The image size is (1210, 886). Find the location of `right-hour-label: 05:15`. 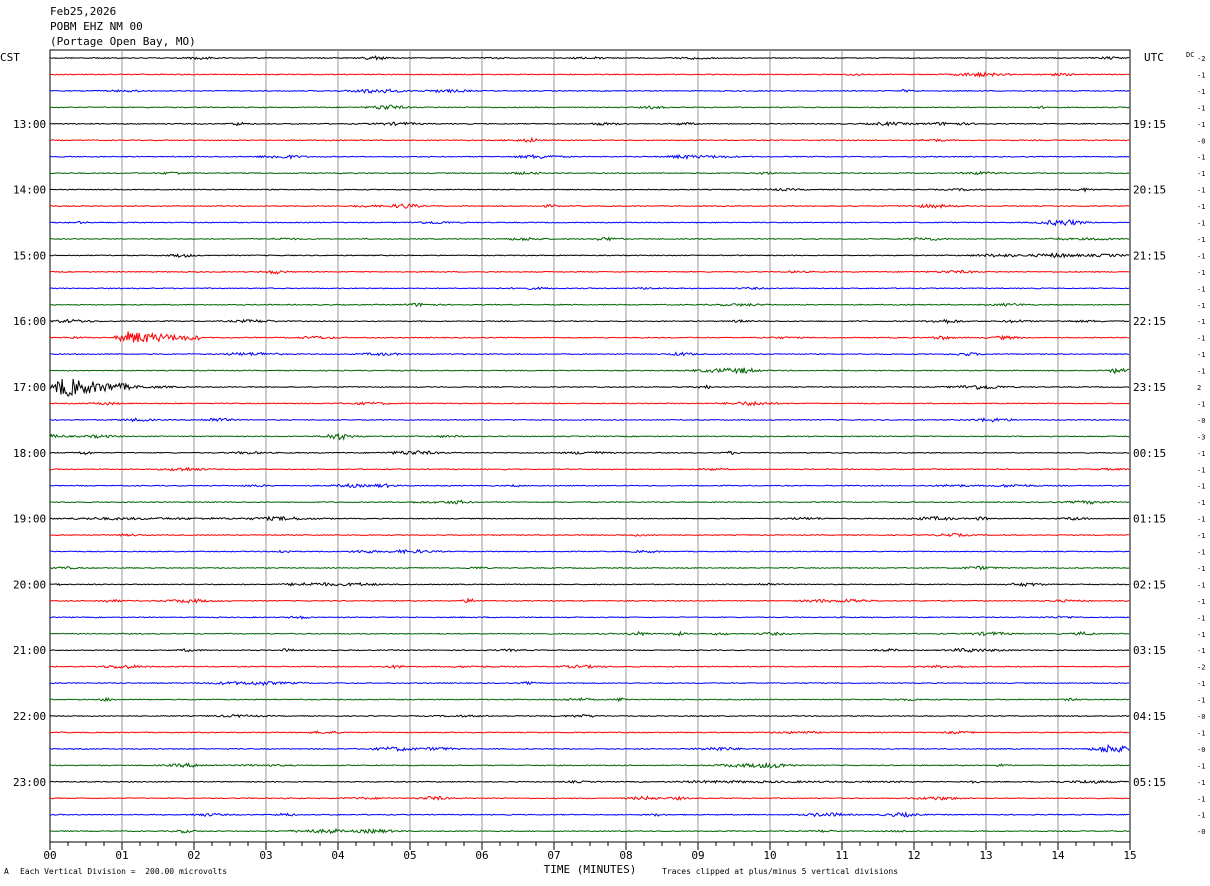

right-hour-label: 05:15 is located at coordinates (1149, 782).